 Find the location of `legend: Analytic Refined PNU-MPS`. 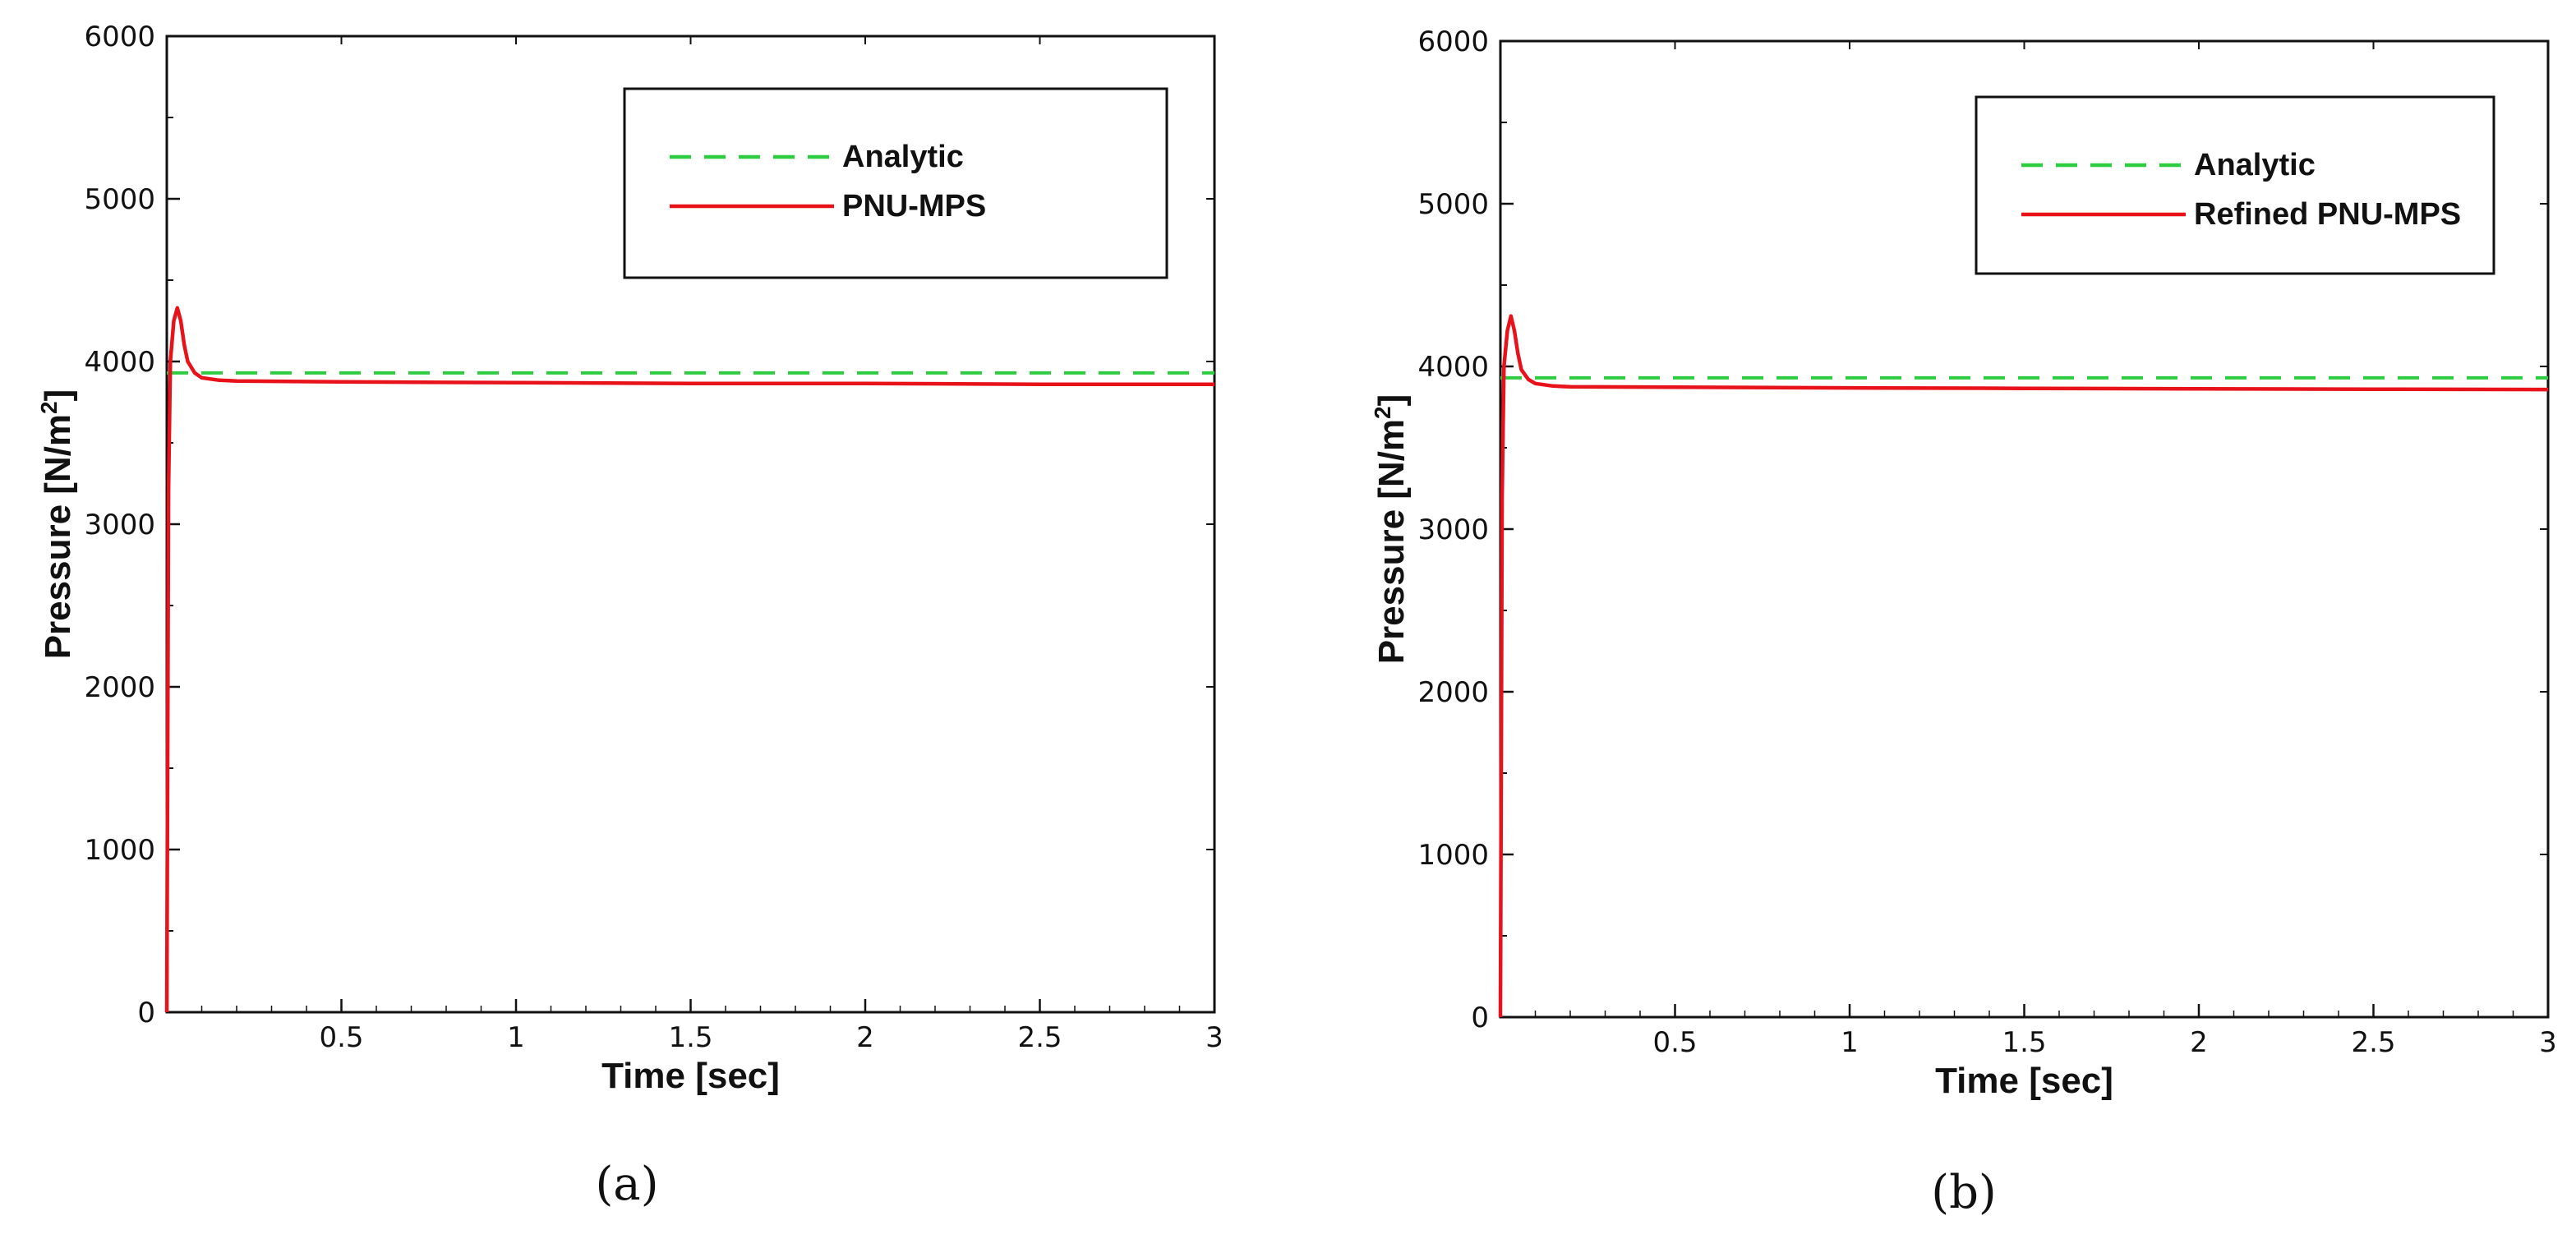

legend: Analytic Refined PNU-MPS is located at coordinates (2235, 185).